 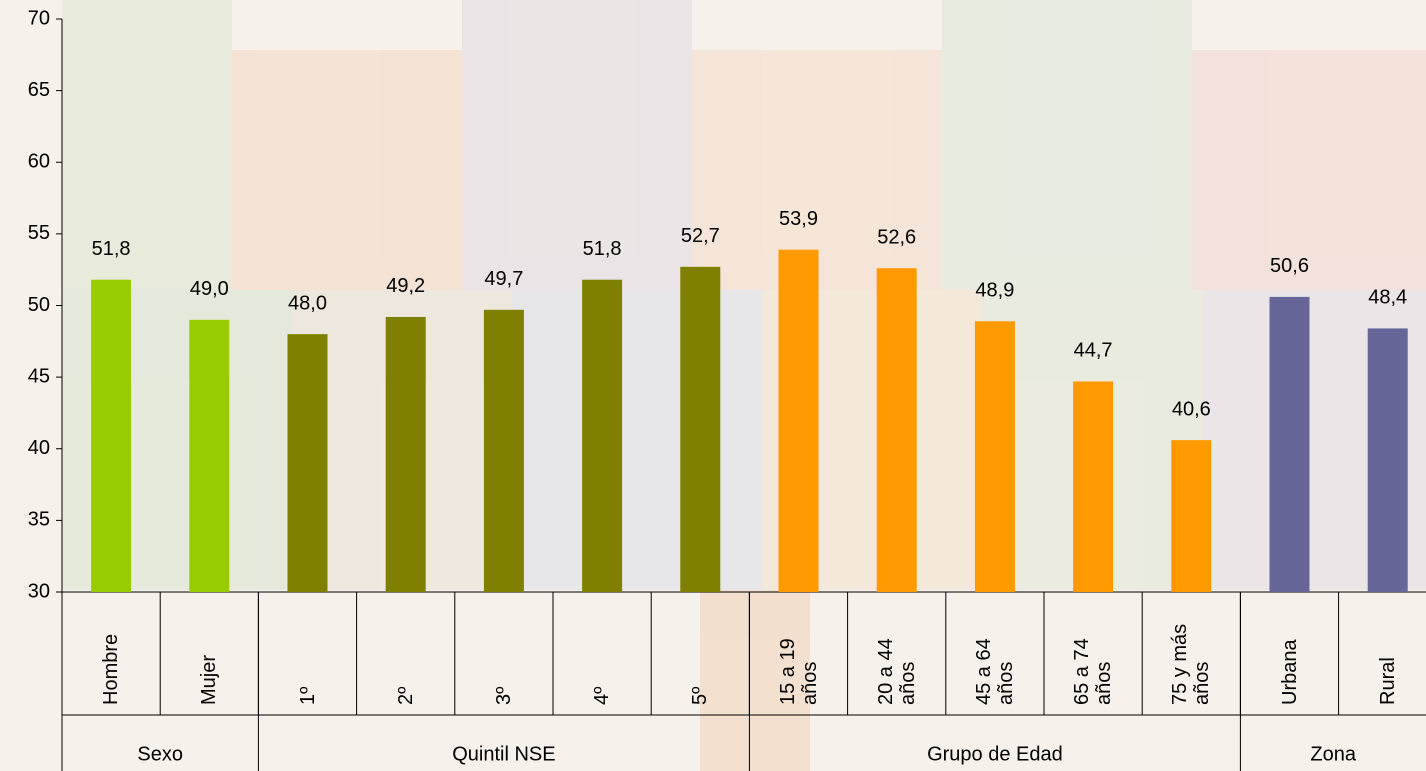 What do you see at coordinates (1093, 351) in the screenshot?
I see `value-label: 44,7` at bounding box center [1093, 351].